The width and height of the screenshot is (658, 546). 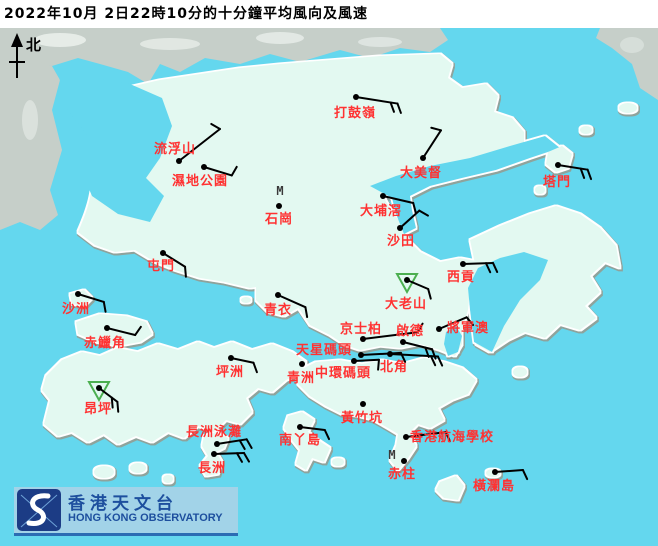 I want to click on station-label-ta-kwu-ling: 打鼓嶺, so click(x=355, y=113).